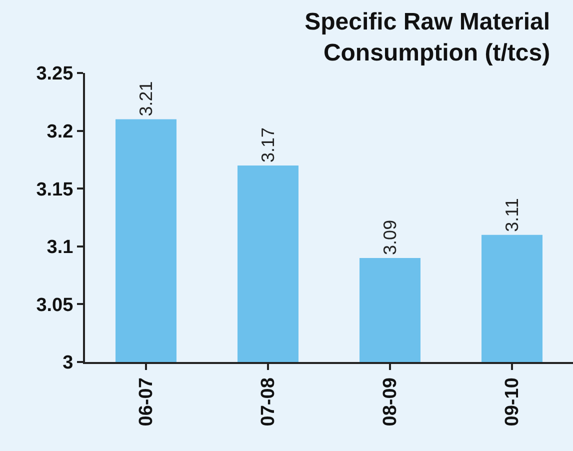 The width and height of the screenshot is (573, 451). I want to click on y-tick-label: 3.05, so click(55, 305).